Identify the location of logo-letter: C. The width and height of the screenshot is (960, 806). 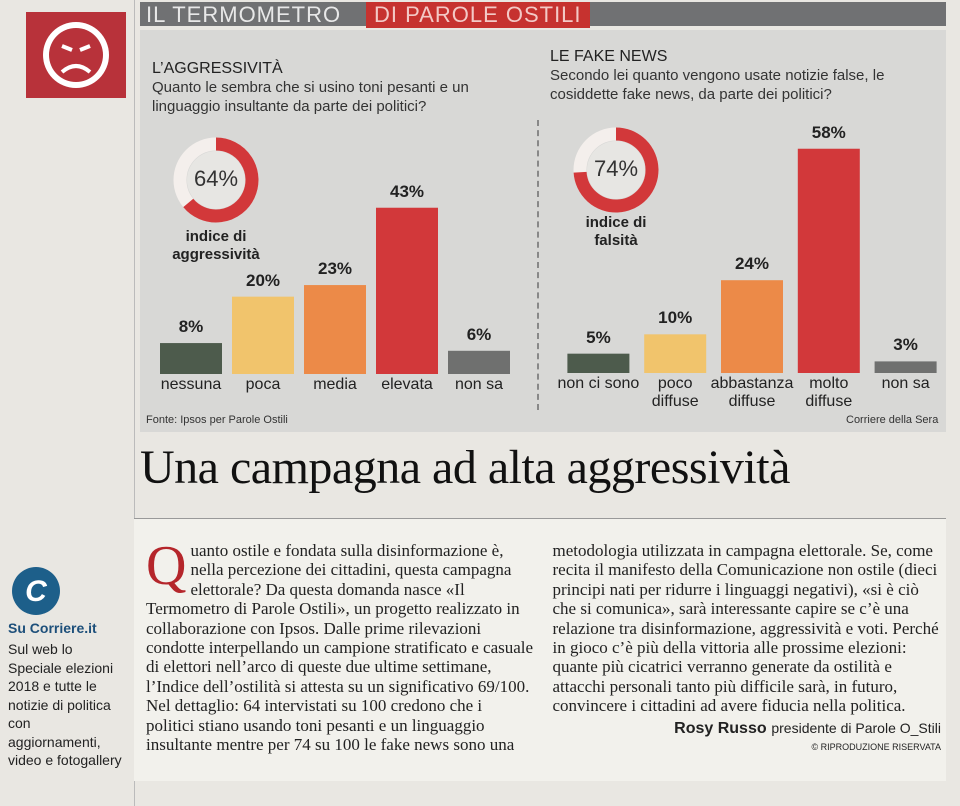
(36, 591).